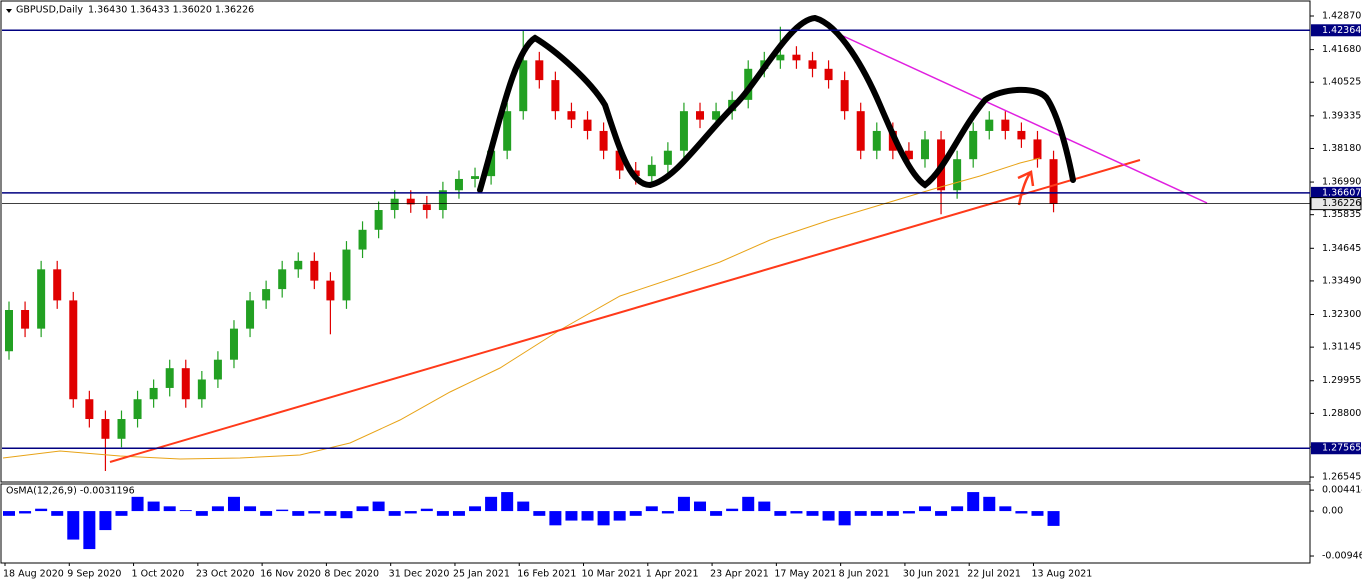  Describe the element at coordinates (1336, 192) in the screenshot. I see `level-label-box` at that location.